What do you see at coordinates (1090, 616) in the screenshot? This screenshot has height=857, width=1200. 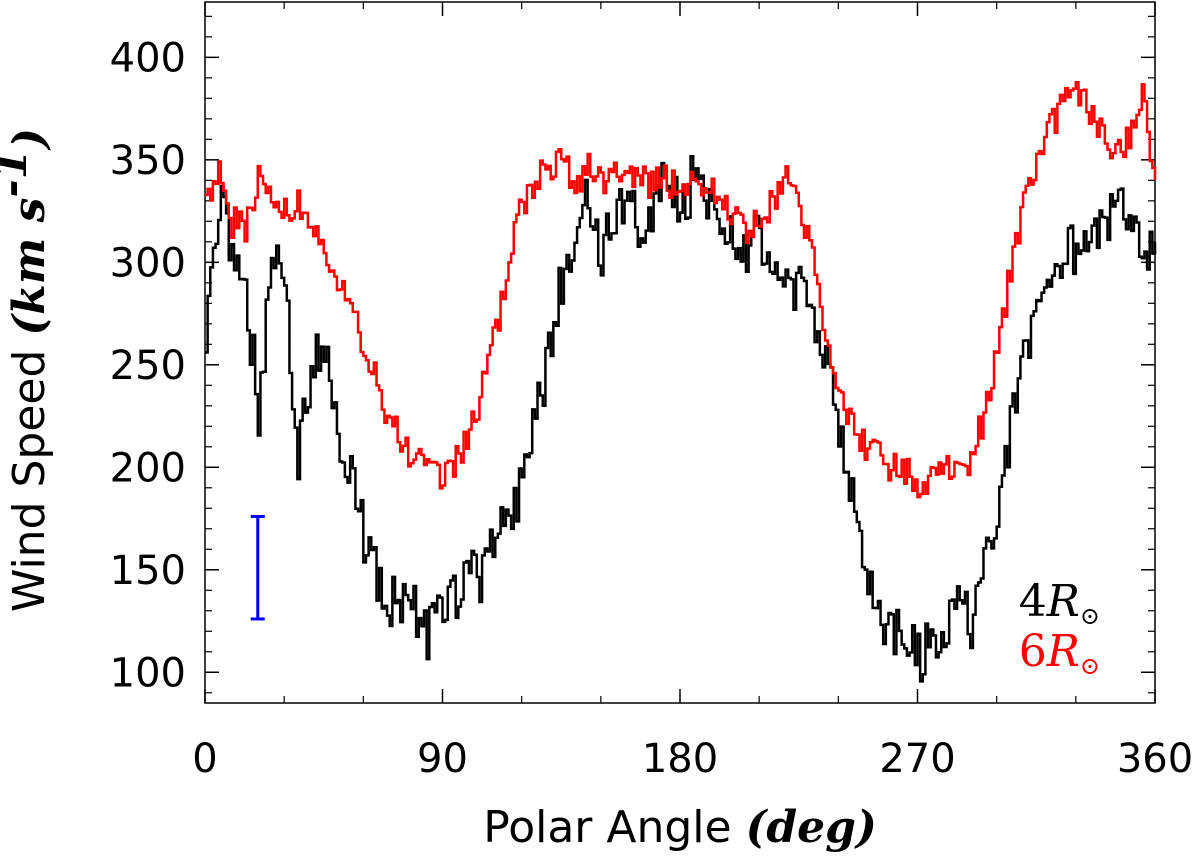 I see `legend-entry-4r-sub: ⊙` at bounding box center [1090, 616].